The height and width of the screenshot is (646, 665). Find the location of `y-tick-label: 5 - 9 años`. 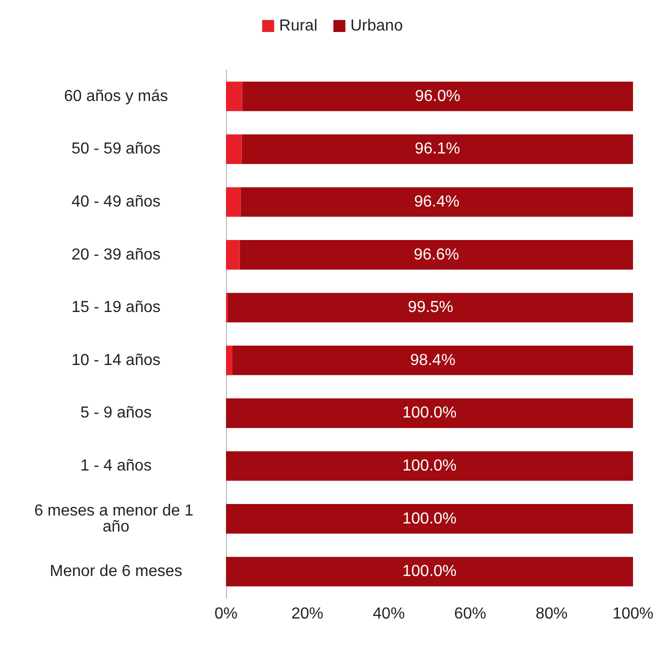

y-tick-label: 5 - 9 años is located at coordinates (116, 413).